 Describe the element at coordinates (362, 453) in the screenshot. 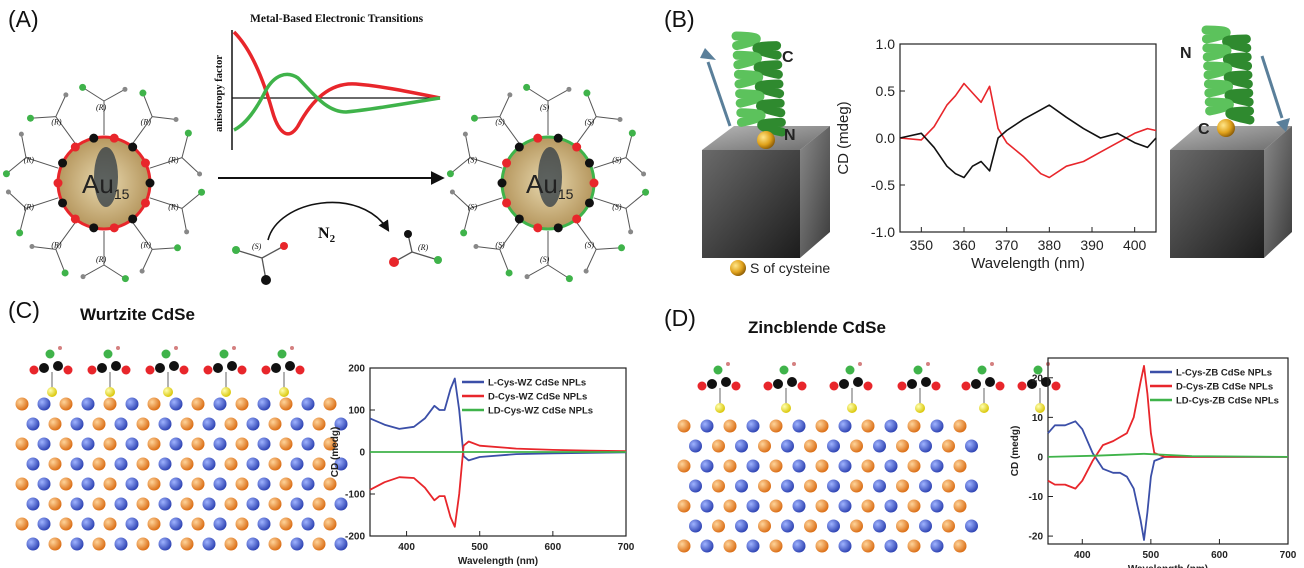

I see `y-tick-label: 0` at that location.